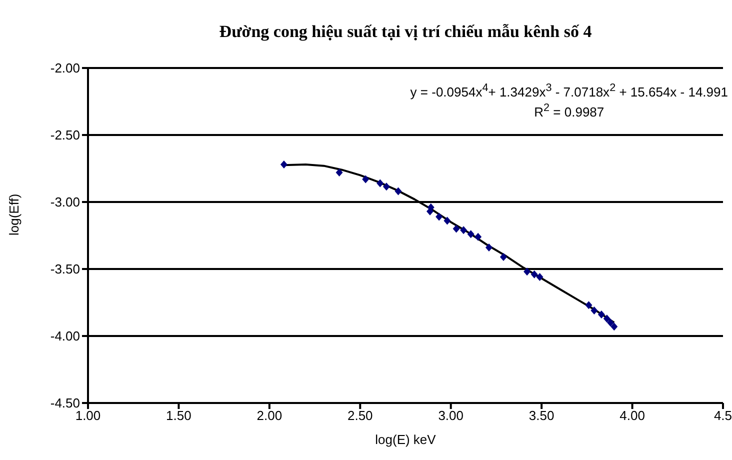  I want to click on y-tick-label: -3.00, so click(65, 202).